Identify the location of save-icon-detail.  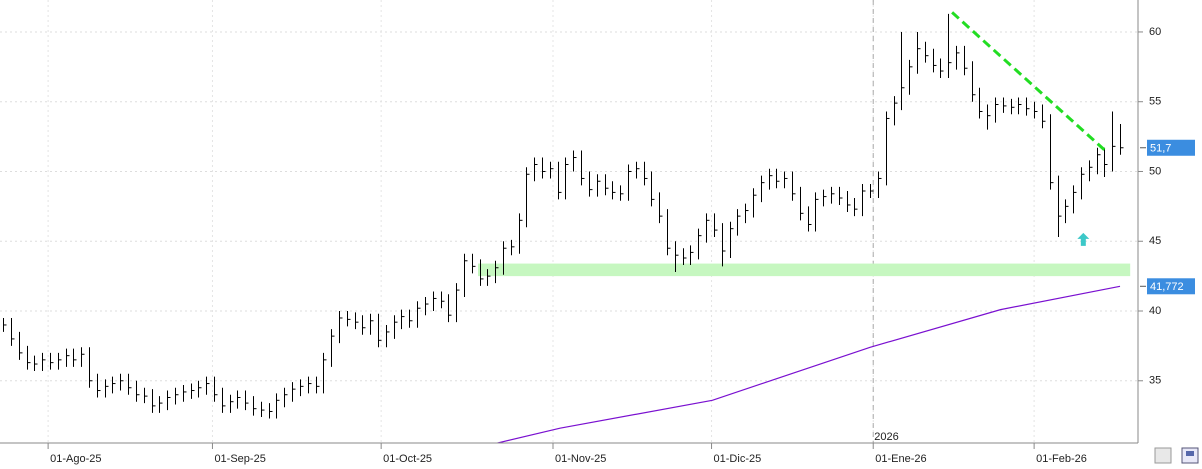
(1190, 453).